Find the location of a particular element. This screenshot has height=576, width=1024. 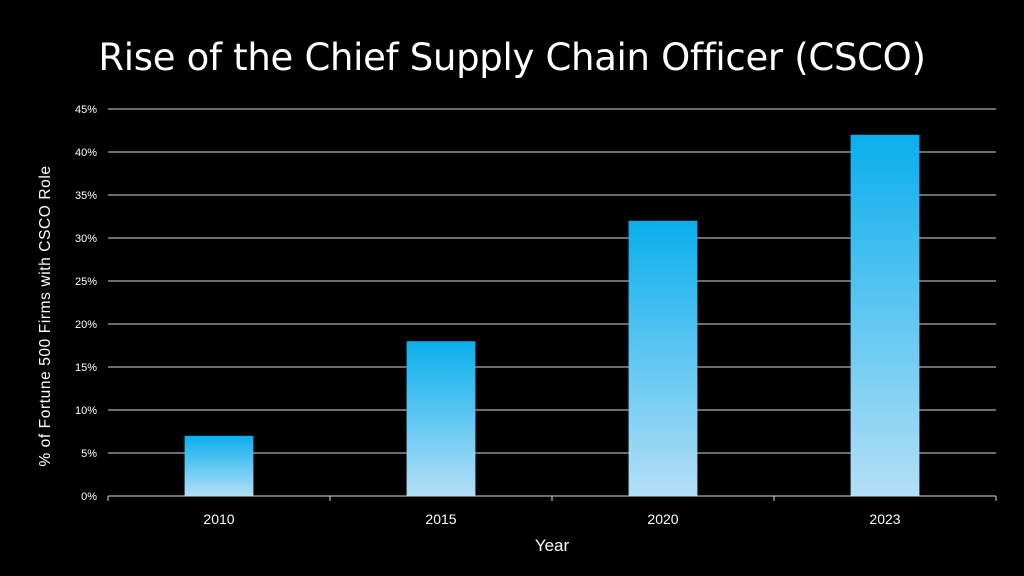

y-tick-label: 0% is located at coordinates (89, 497).